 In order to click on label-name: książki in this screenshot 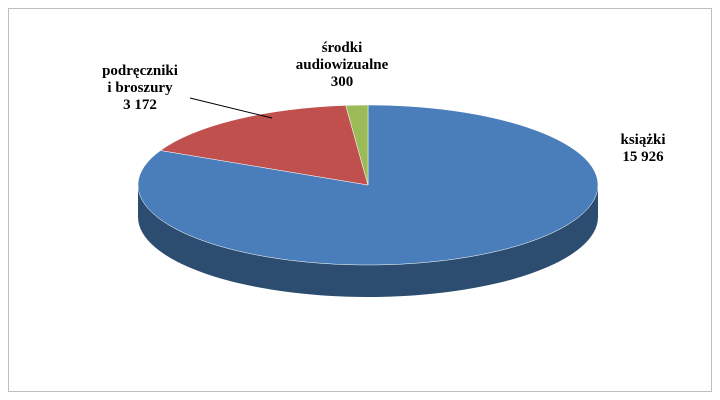, I will do `click(643, 140)`.